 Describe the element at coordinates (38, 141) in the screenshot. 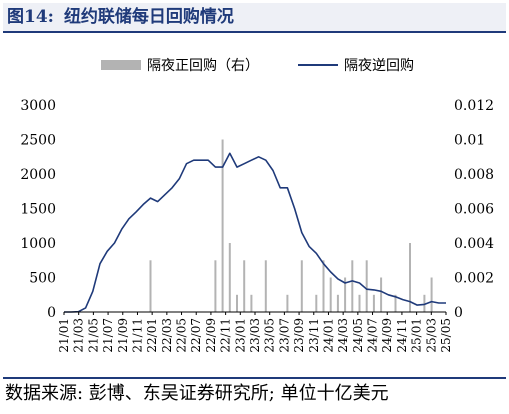

I see `left-tick-label: 2500` at that location.